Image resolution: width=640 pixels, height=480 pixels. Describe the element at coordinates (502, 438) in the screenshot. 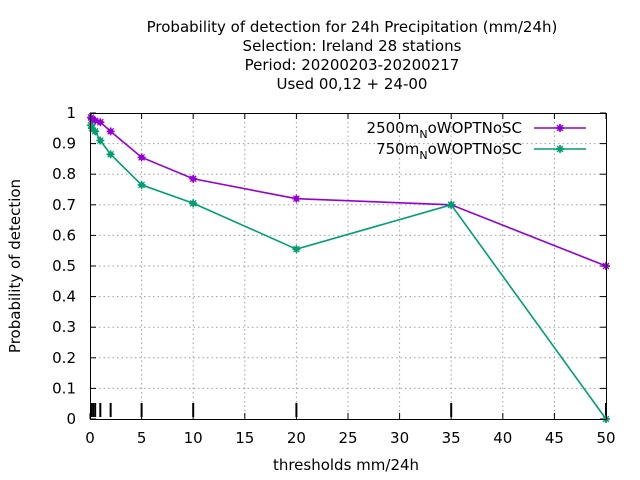

I see `x-tick-label-8: 40` at that location.